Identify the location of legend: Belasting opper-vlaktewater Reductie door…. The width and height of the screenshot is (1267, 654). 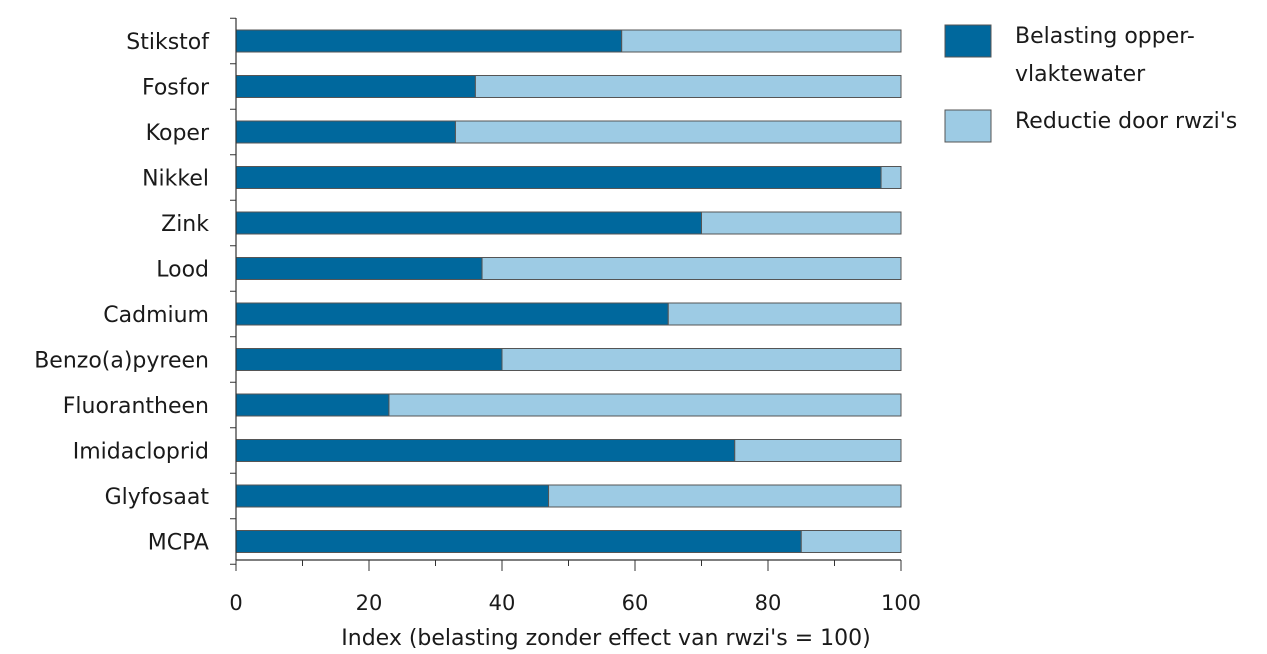
(1090, 83).